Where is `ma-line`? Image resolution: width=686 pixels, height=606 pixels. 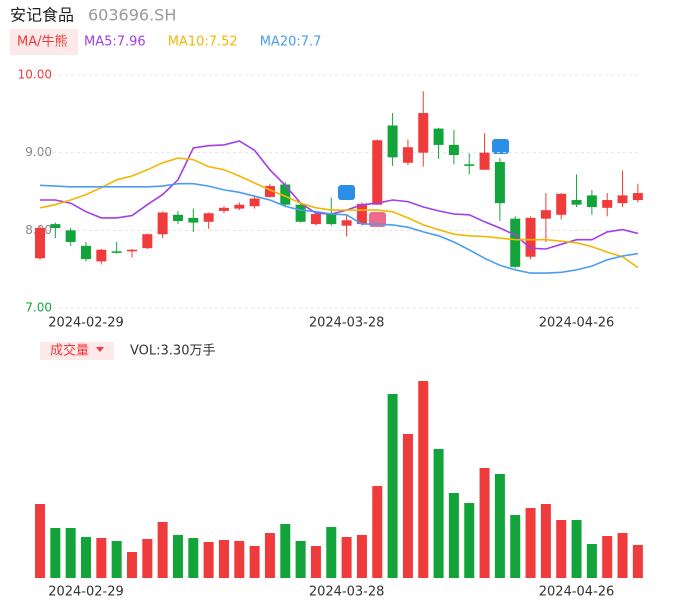 ma-line is located at coordinates (339, 228).